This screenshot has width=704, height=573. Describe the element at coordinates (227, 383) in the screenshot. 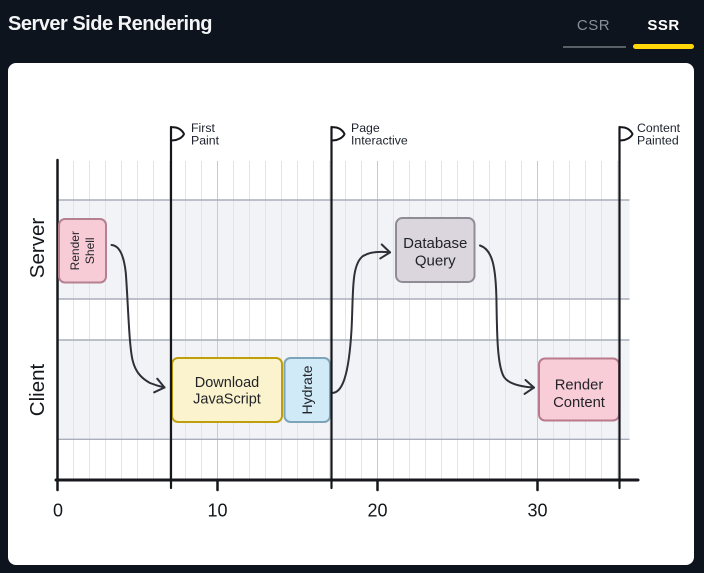

I see `svg-text: Download` at that location.